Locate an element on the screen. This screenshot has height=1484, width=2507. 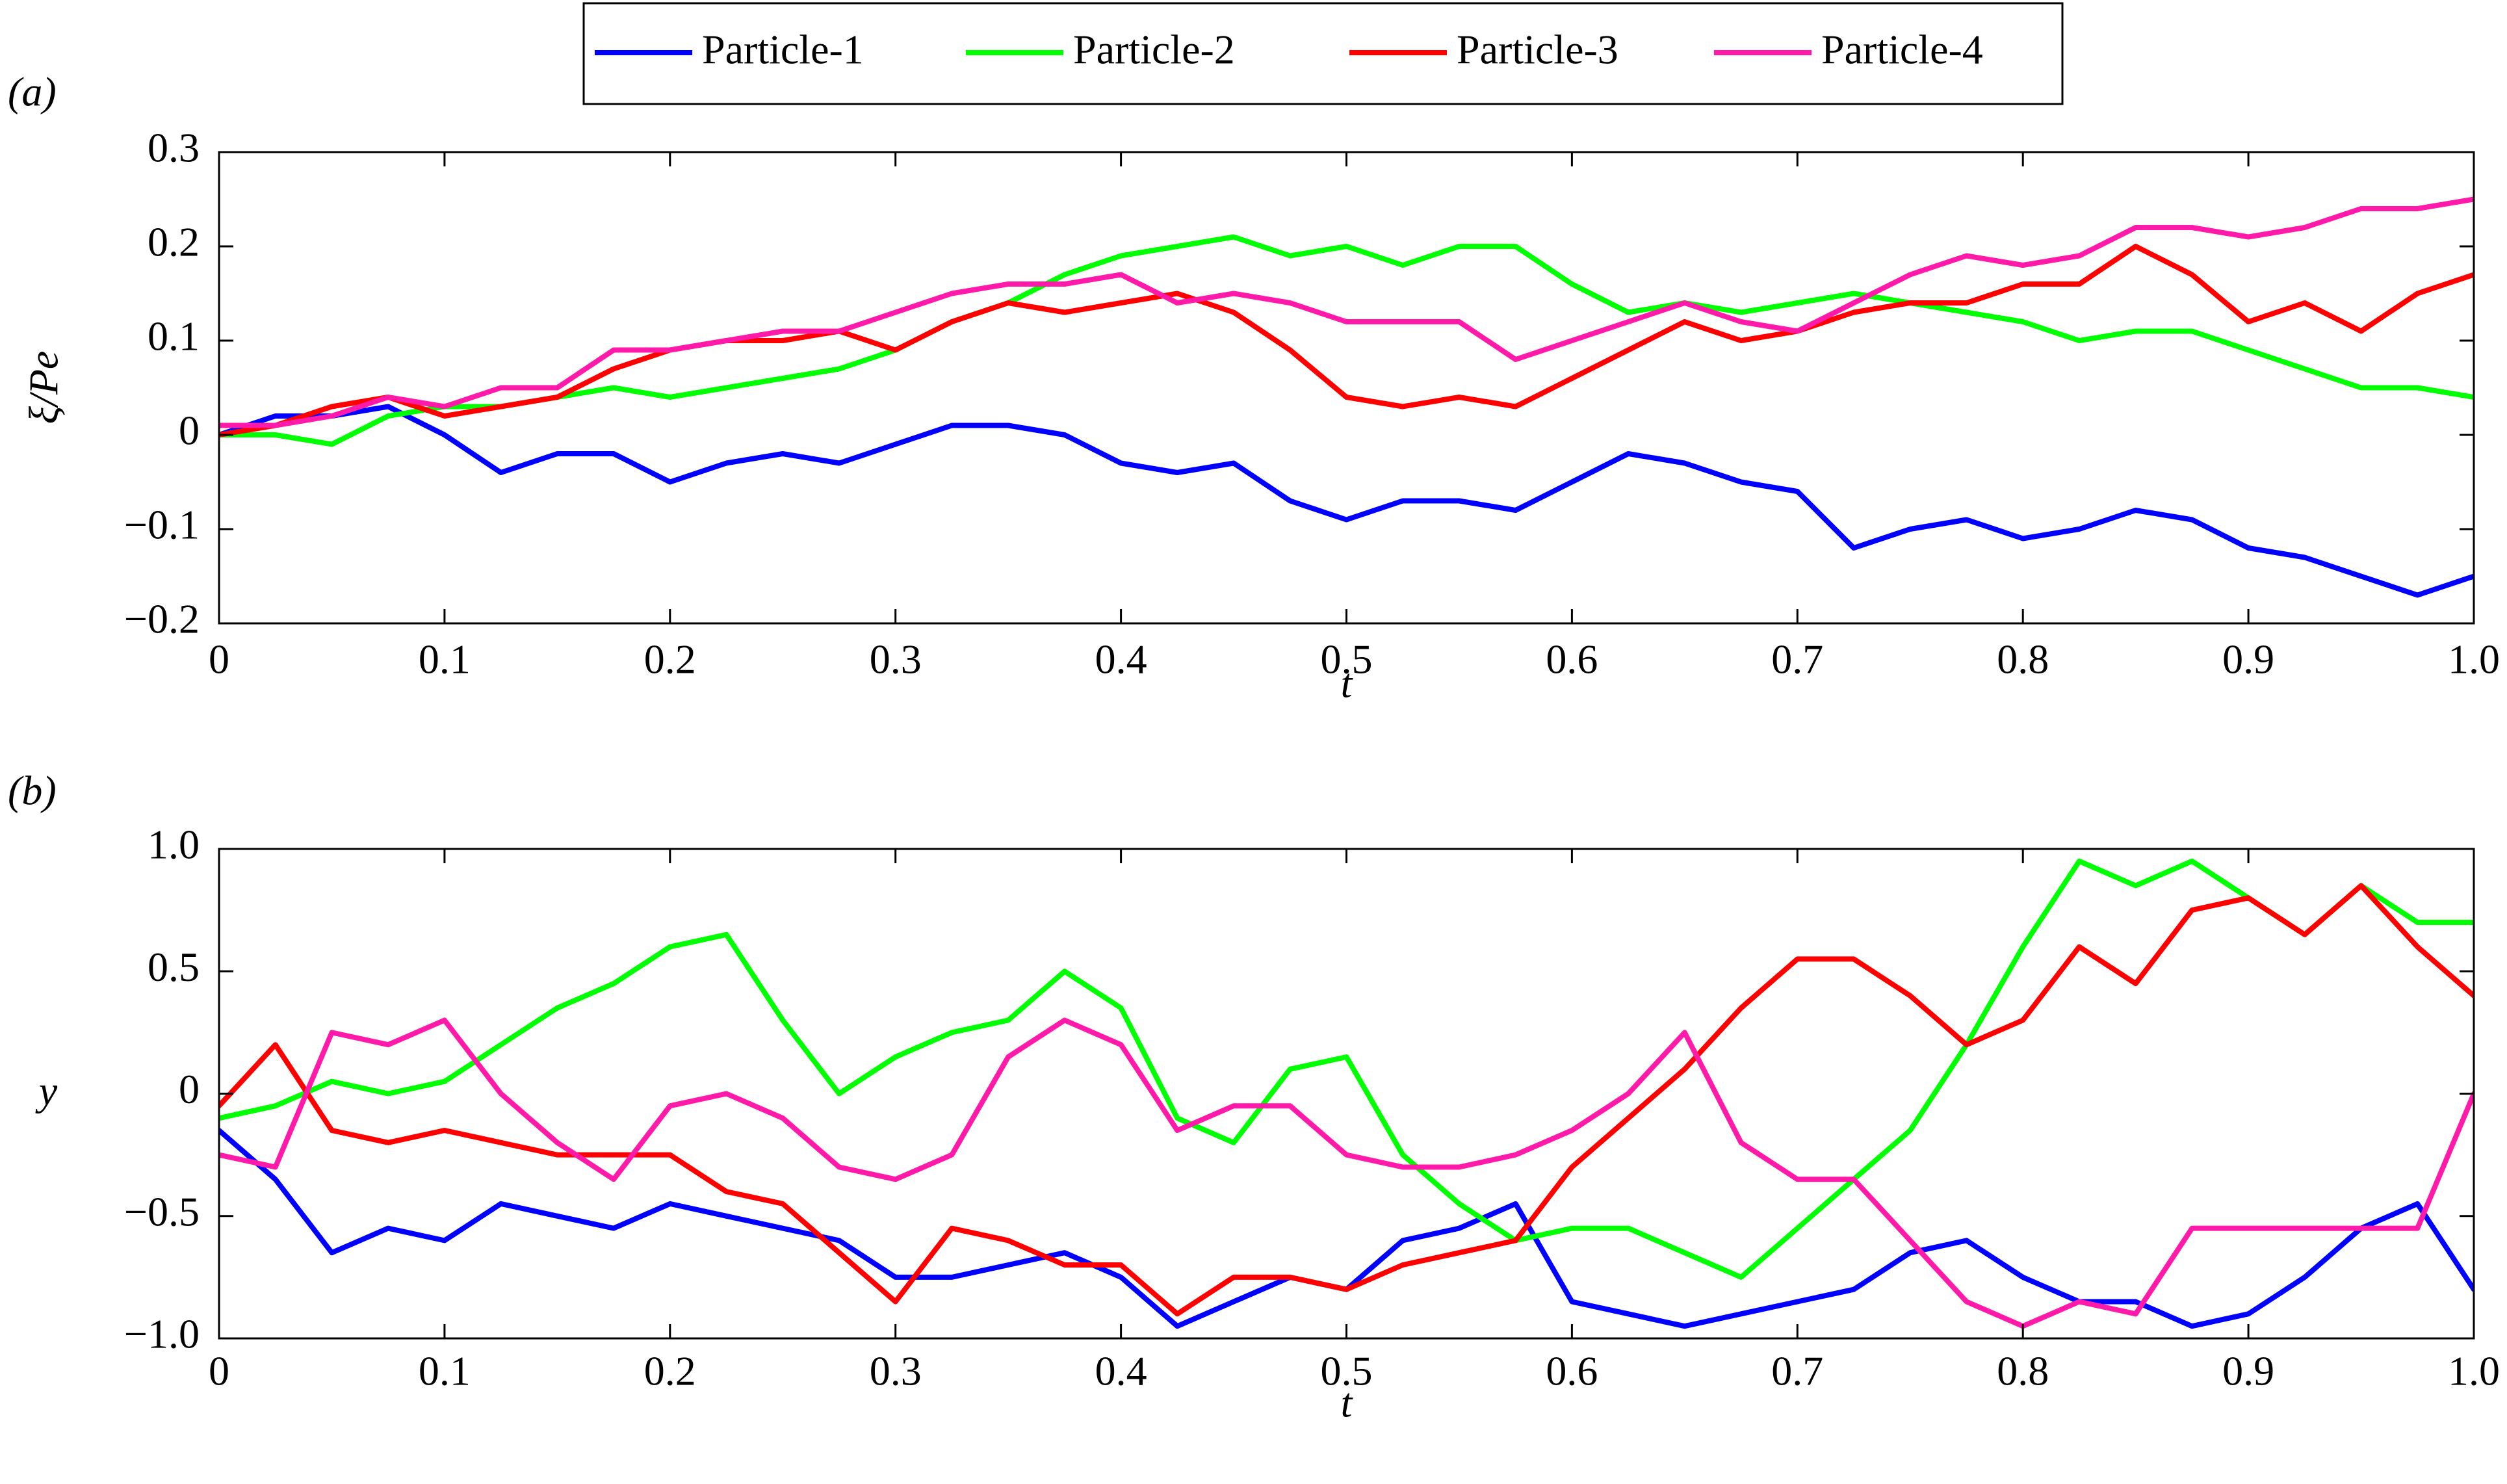
y-tick-label: −0.5 is located at coordinates (162, 1211).